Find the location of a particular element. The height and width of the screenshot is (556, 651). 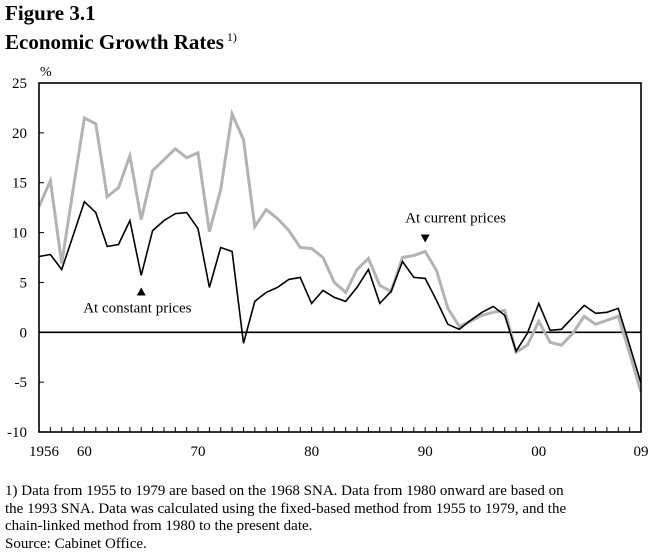

x-tick-label: 80 is located at coordinates (311, 452).